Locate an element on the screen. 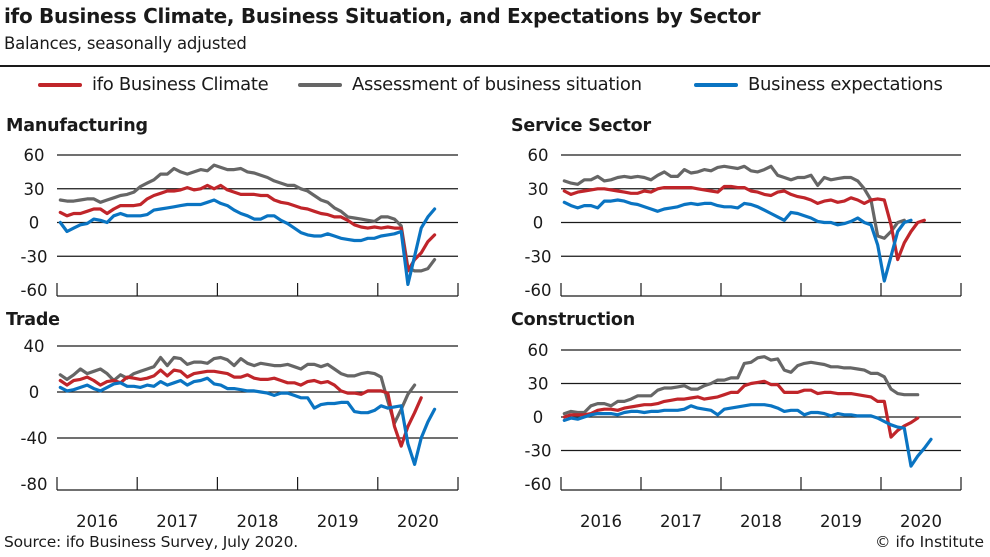  legend-label-climate: ifo Business Climate is located at coordinates (180, 84).